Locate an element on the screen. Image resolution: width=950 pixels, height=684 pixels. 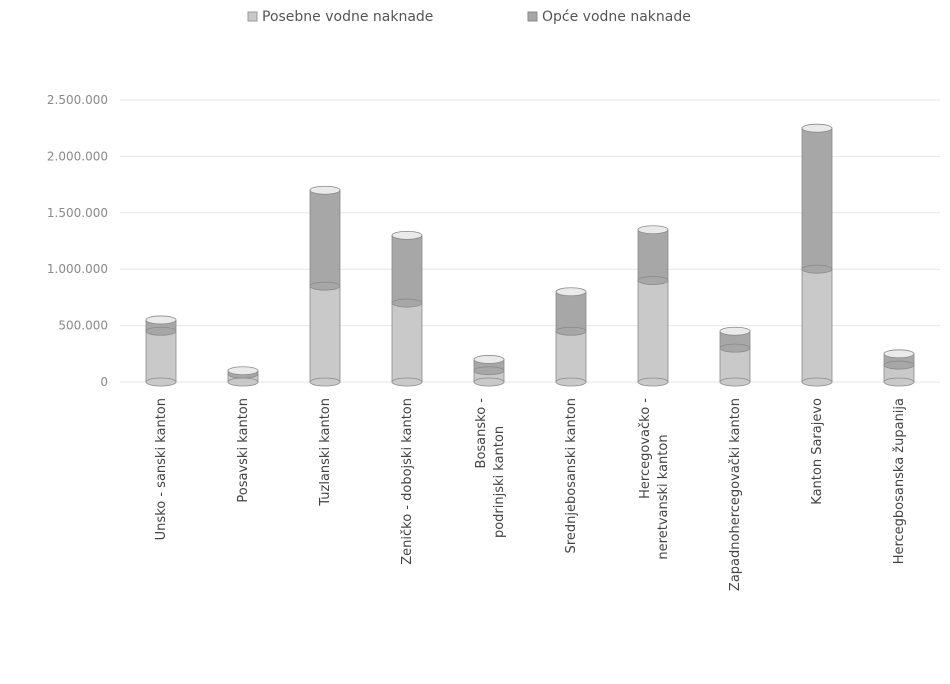
y-tick-label: 2.500.000 is located at coordinates (77, 100).